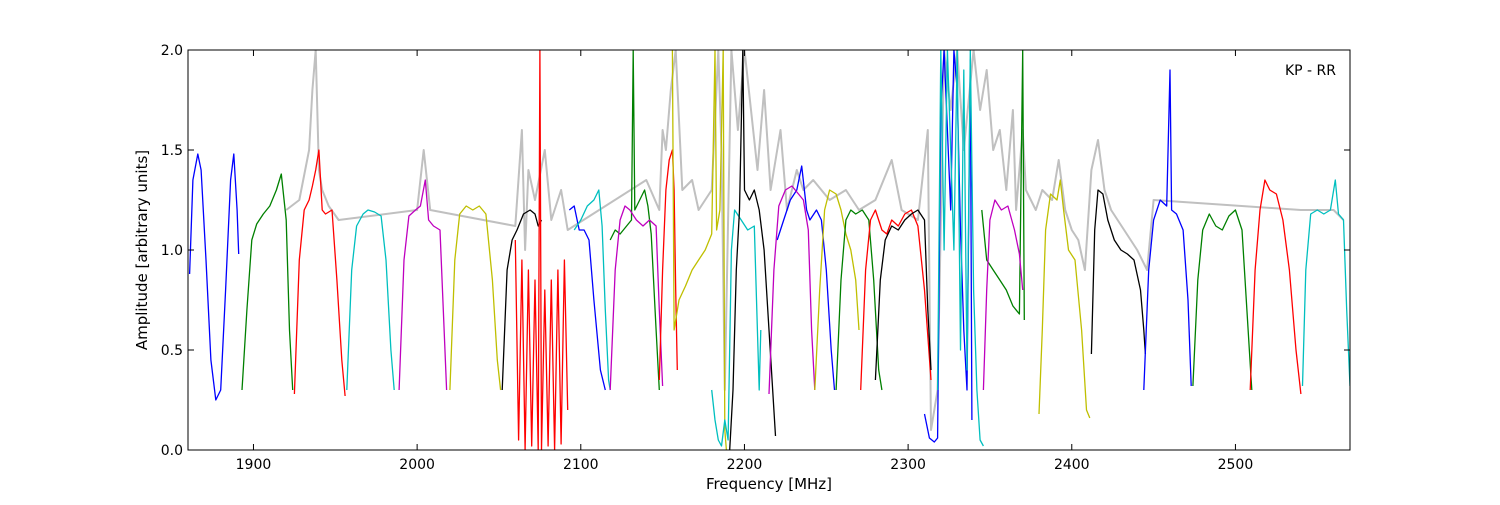 The image size is (1500, 505). Describe the element at coordinates (172, 51) in the screenshot. I see `y-tick-label: 2.0` at that location.